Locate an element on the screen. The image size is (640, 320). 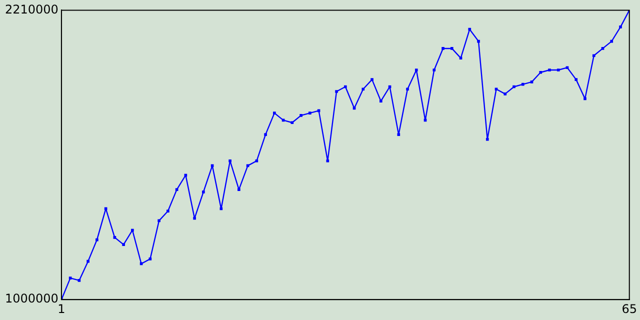
y-tick-label: 1000000 is located at coordinates (31, 299).